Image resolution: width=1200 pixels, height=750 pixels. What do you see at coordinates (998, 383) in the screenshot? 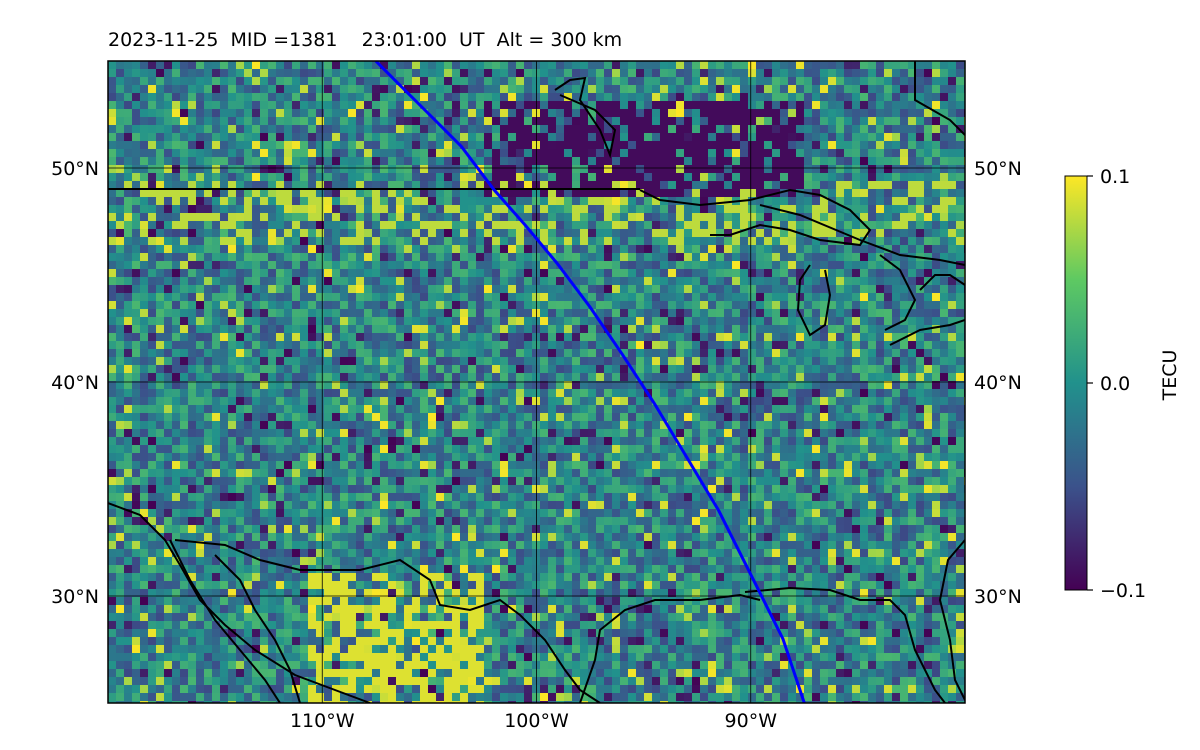
I see `y-tick-label-right: 40°N` at bounding box center [998, 383].